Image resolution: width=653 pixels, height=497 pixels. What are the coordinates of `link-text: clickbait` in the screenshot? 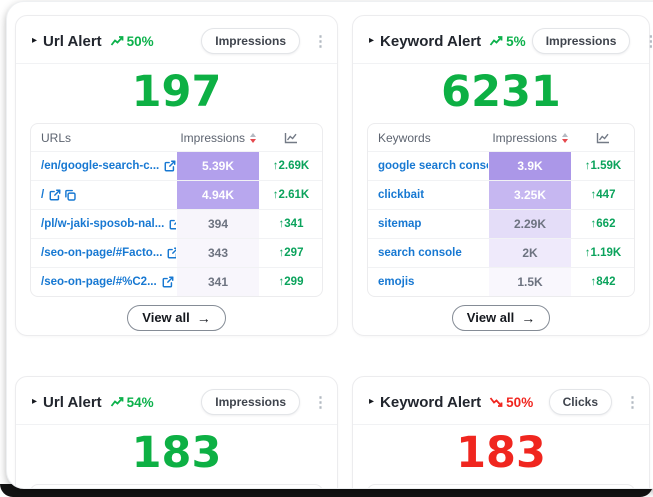 It's located at (401, 195).